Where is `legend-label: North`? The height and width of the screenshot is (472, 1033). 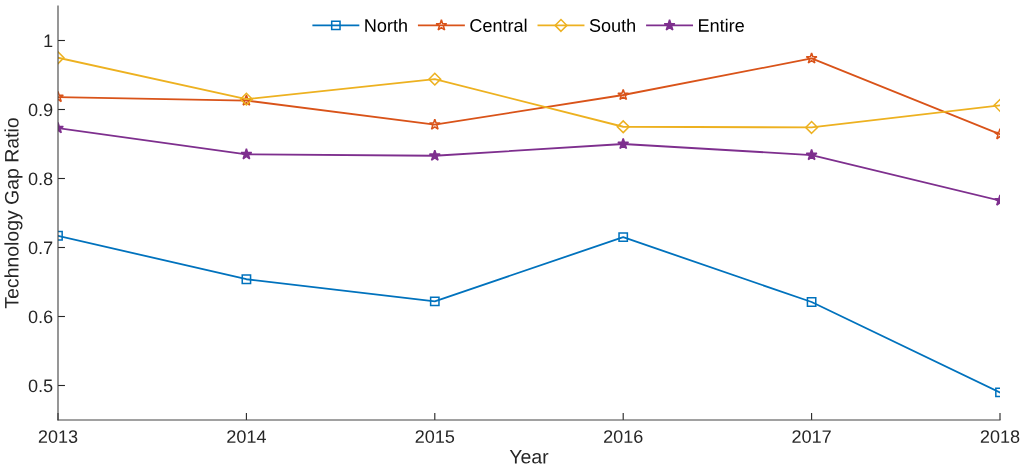
legend-label: North is located at coordinates (386, 25).